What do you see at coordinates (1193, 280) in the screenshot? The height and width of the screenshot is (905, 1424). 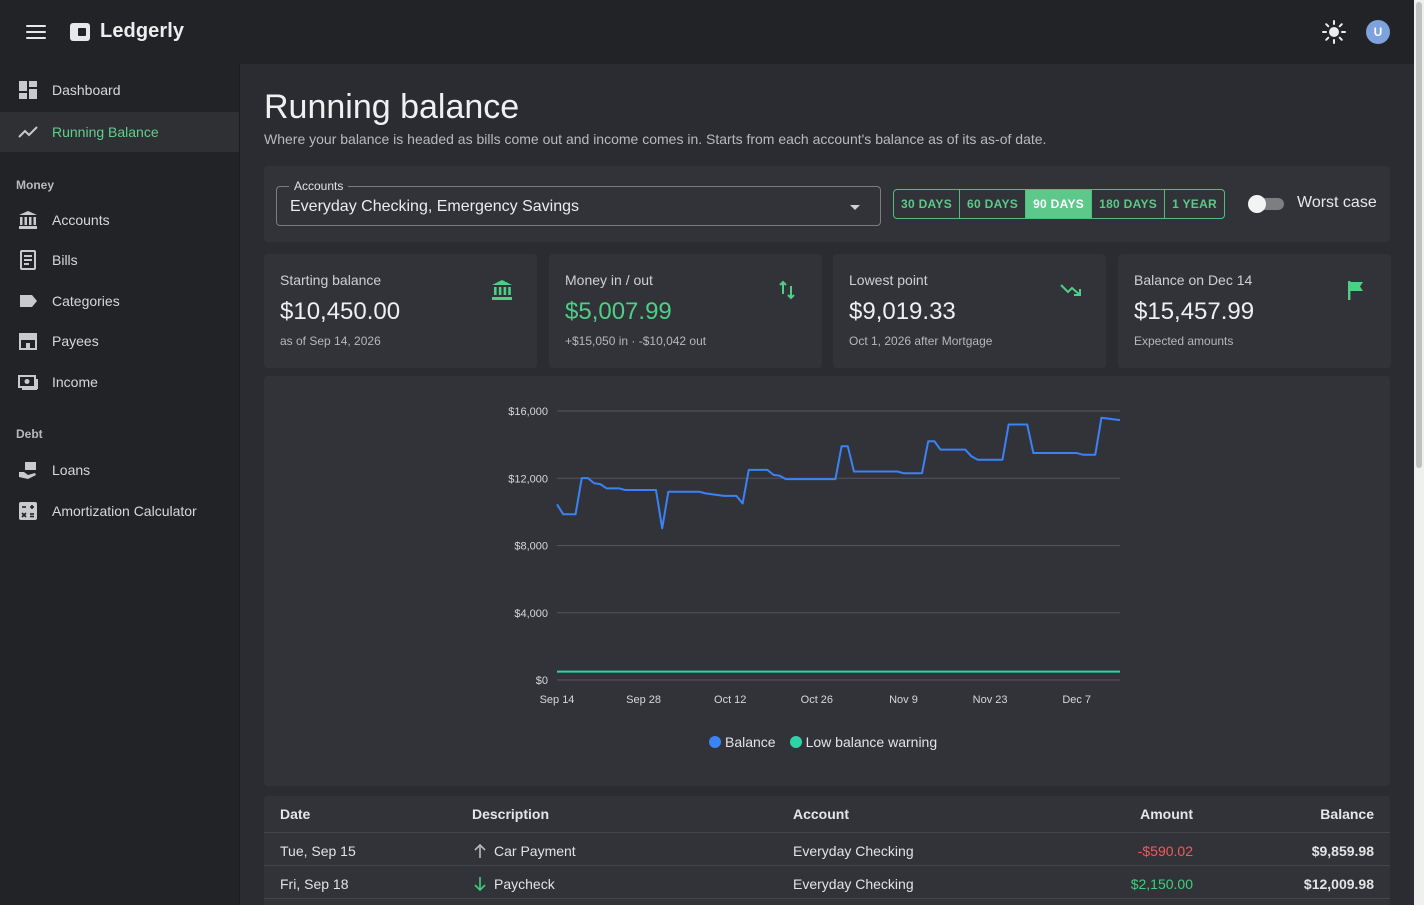 I see `stat-label: Balance on Dec 14` at bounding box center [1193, 280].